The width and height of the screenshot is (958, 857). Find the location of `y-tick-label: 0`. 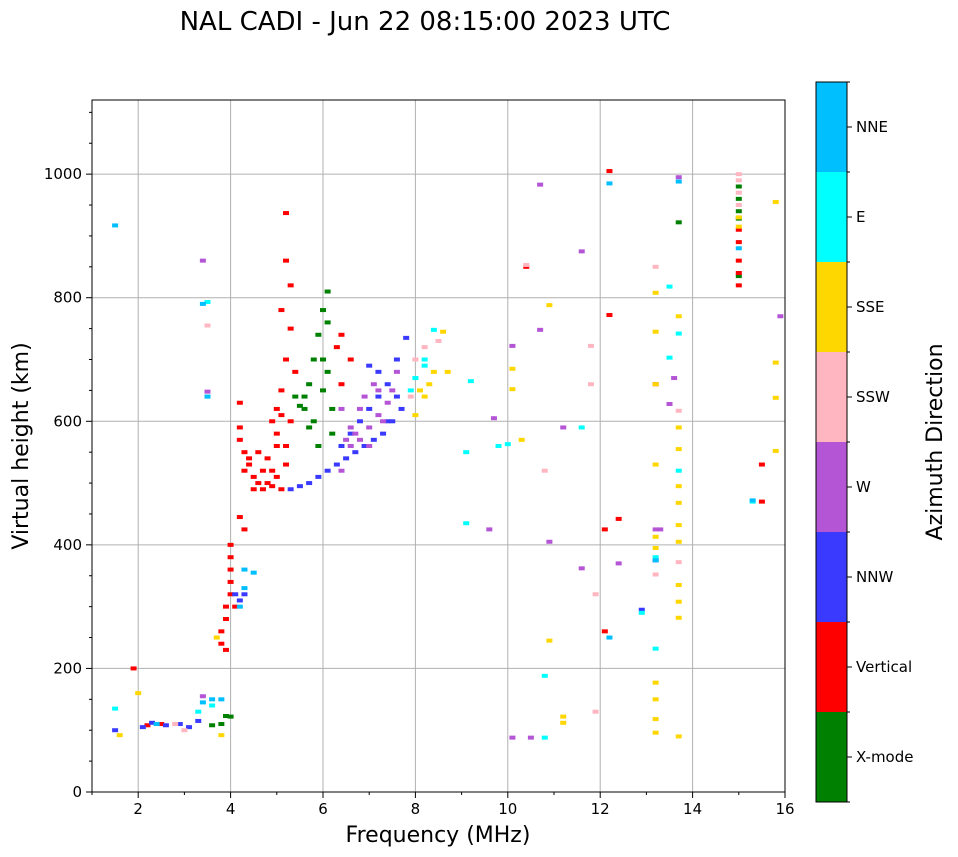

y-tick-label: 0 is located at coordinates (77, 792).